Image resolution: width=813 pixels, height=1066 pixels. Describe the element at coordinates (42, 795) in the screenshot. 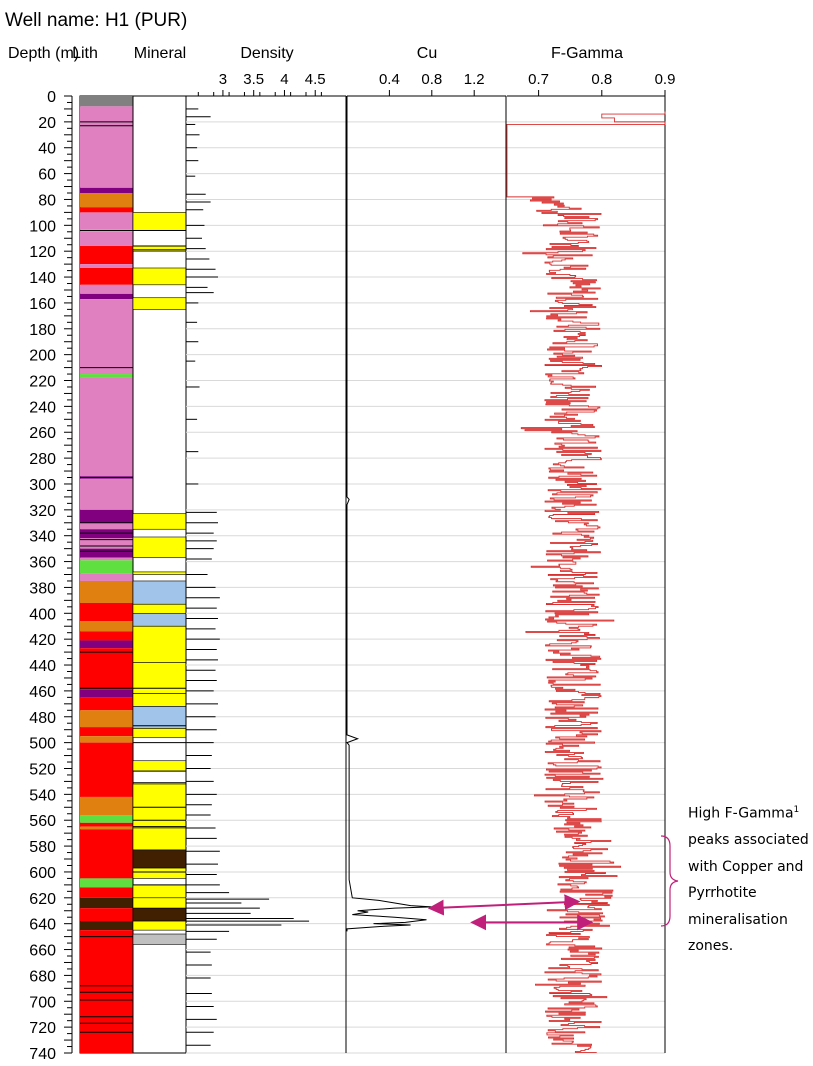

I see `depth-tick-label: 540` at that location.